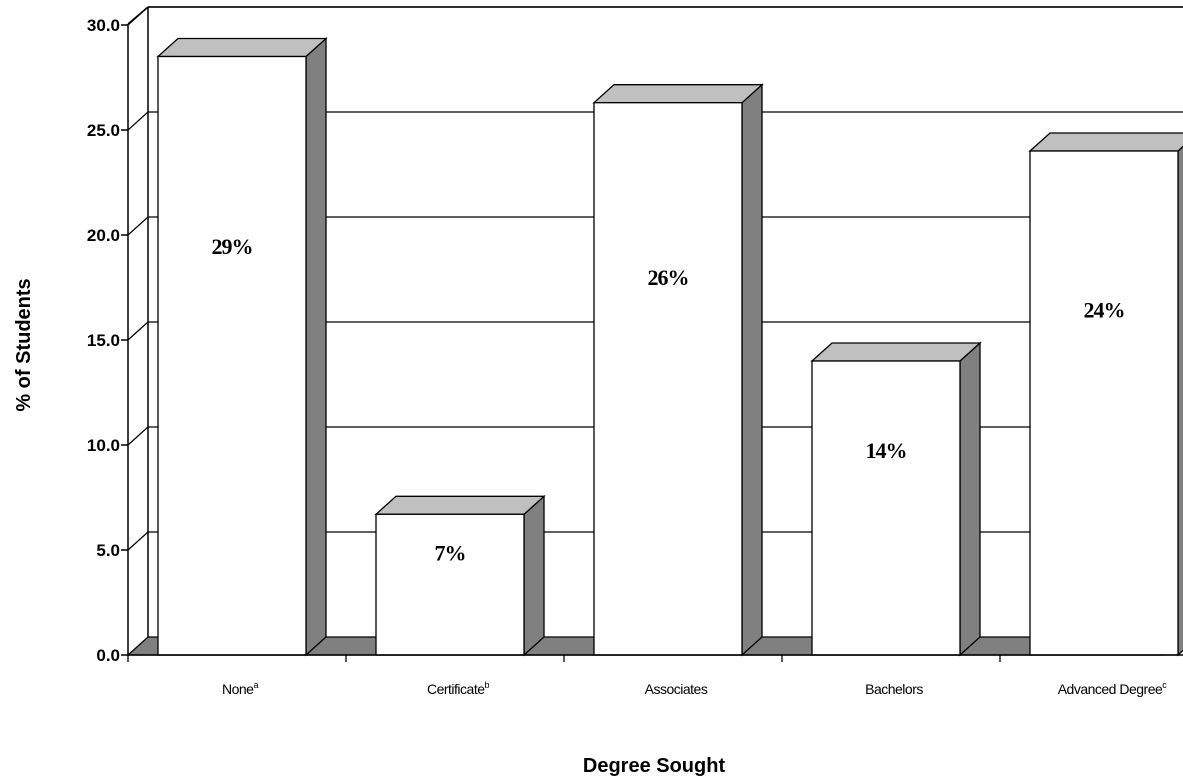  I want to click on y-tick-label: 30.0, so click(103, 25).